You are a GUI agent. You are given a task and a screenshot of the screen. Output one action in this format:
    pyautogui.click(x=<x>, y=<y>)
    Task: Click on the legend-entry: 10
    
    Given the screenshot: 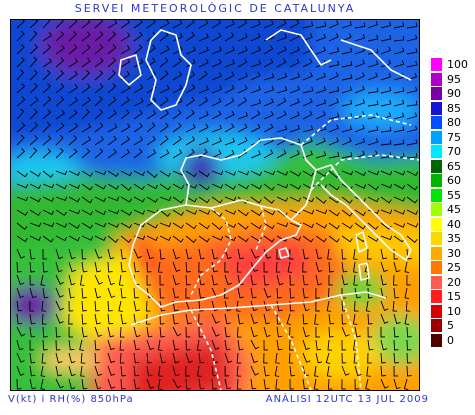 What is the action you would take?
    pyautogui.click(x=453, y=311)
    